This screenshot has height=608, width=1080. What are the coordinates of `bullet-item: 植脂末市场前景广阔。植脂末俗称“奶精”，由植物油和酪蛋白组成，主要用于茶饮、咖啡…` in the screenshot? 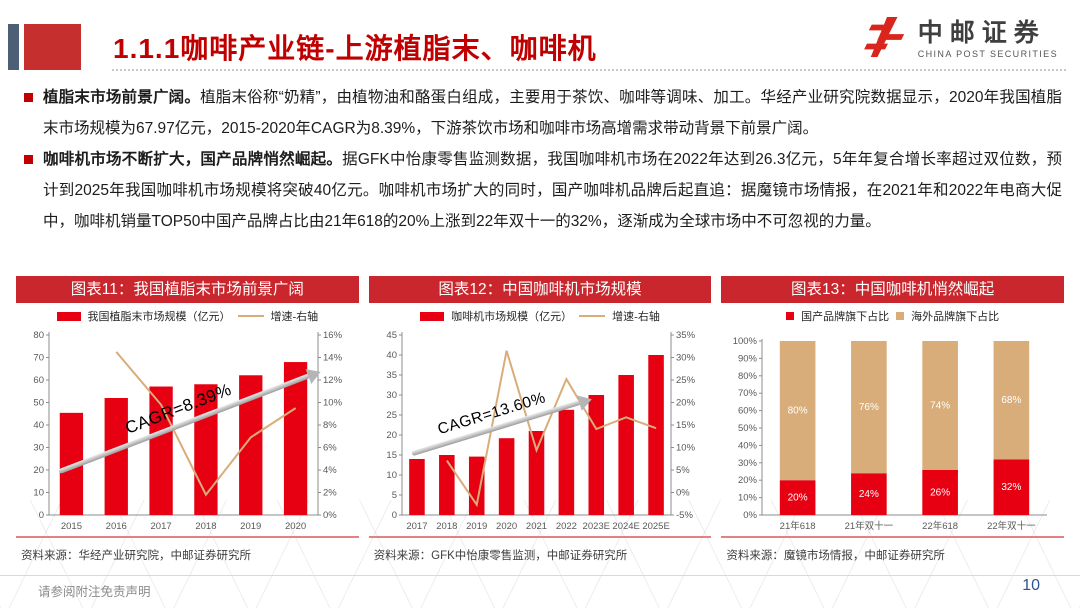 It's located at (543, 113).